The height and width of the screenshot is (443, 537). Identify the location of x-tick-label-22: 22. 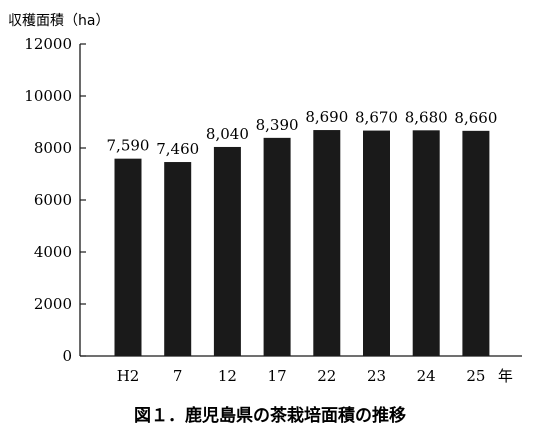
(326, 376).